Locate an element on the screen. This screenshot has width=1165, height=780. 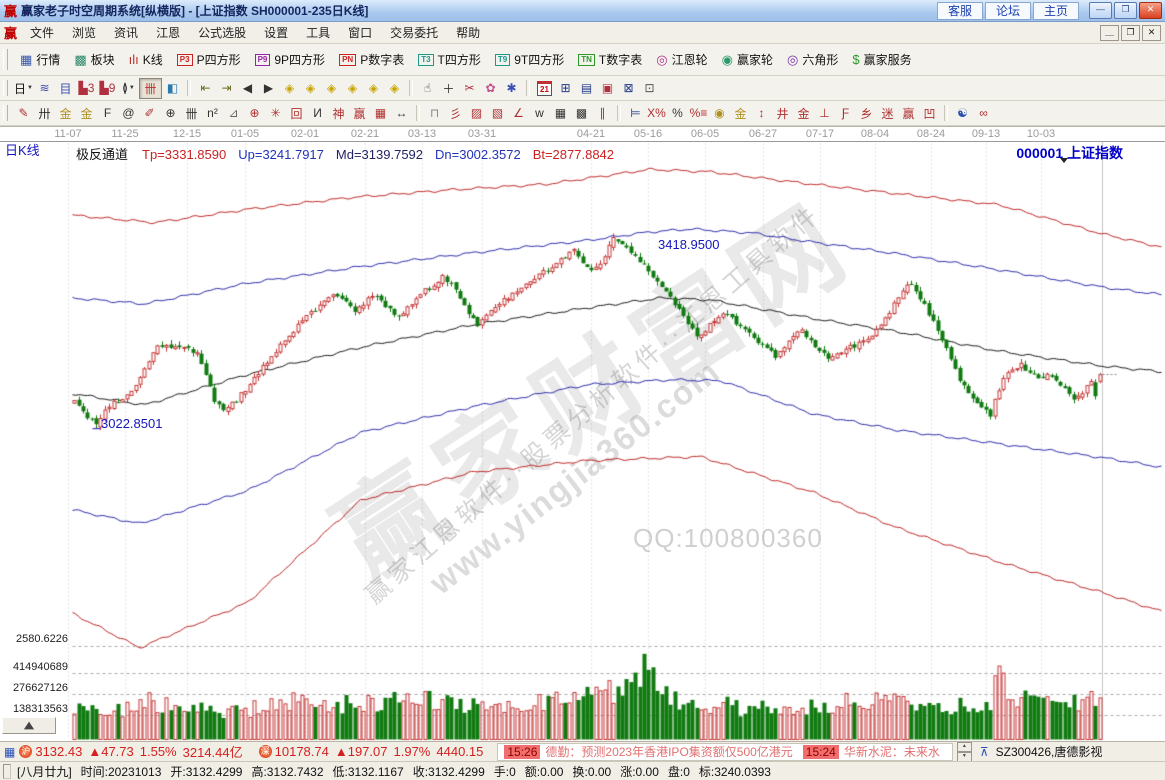
spinner-up-icon: ▲ is located at coordinates (964, 747).